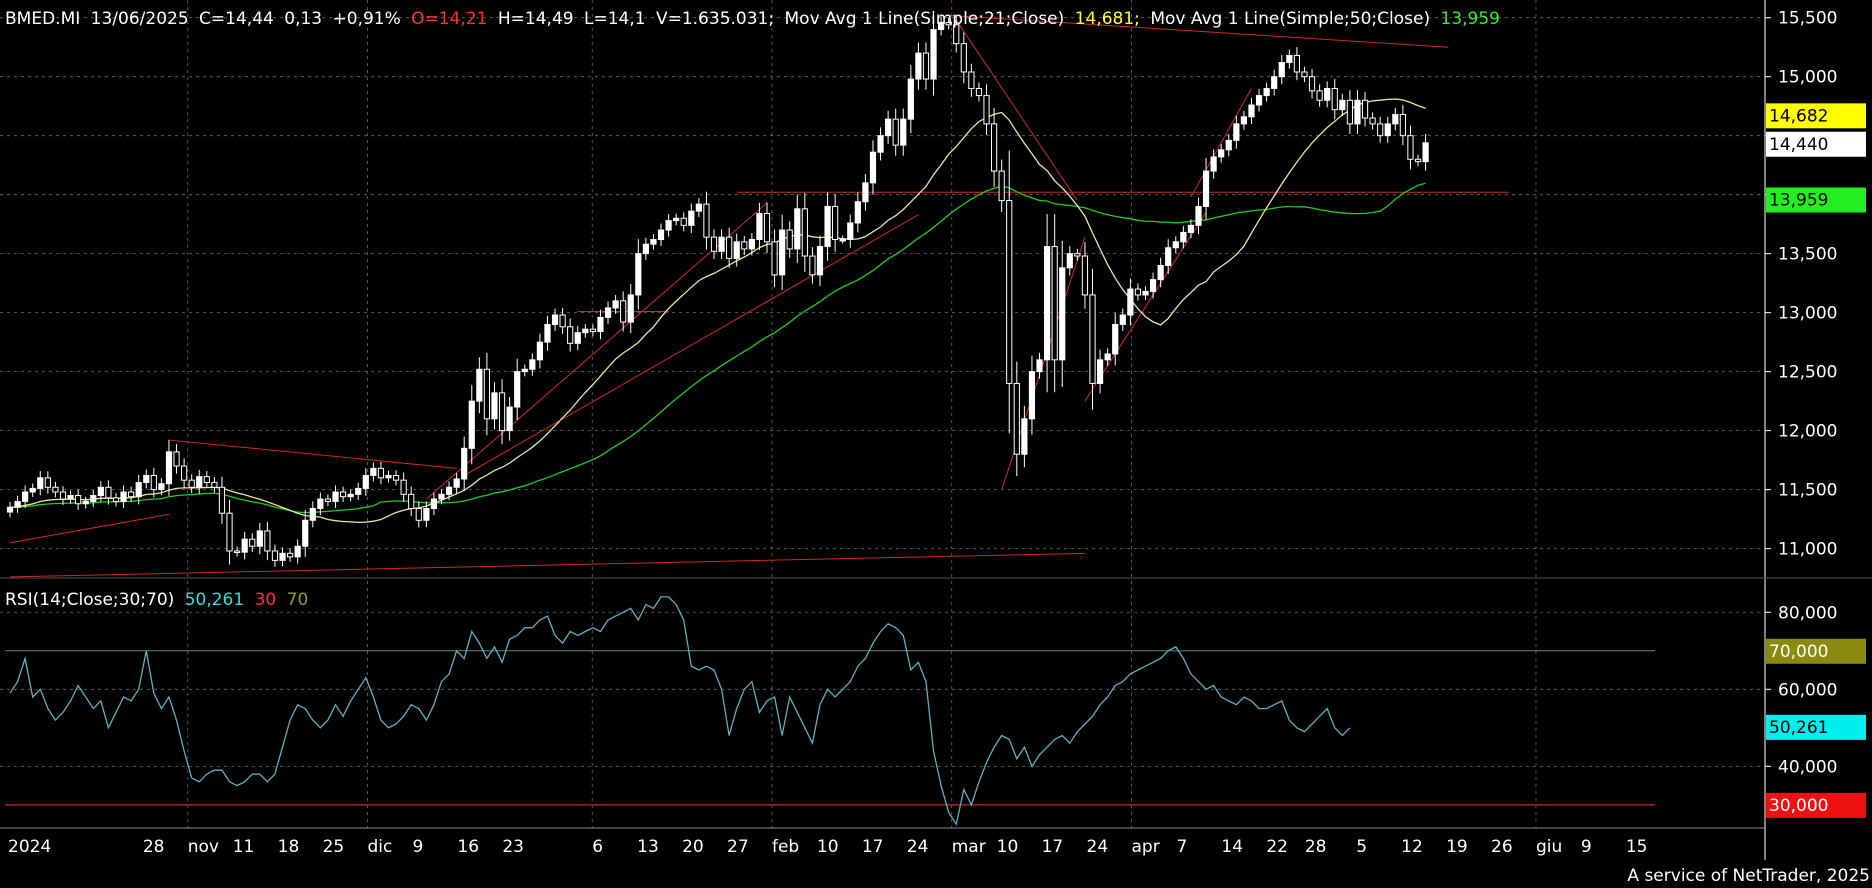 The image size is (1872, 888). I want to click on date-label: 10, so click(1008, 847).